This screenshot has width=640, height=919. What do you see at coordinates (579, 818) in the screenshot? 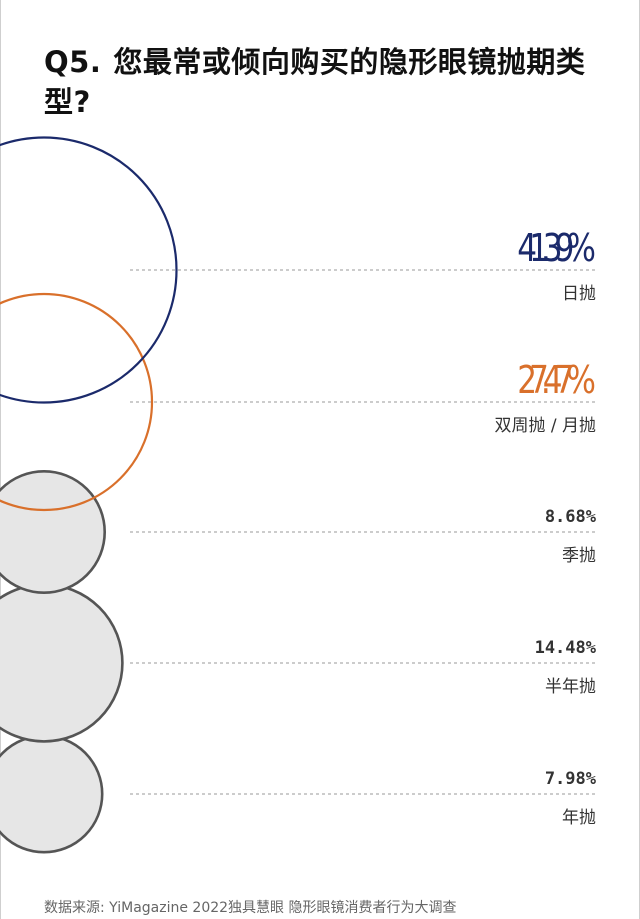
I see `category-label-5: 年抛` at bounding box center [579, 818].